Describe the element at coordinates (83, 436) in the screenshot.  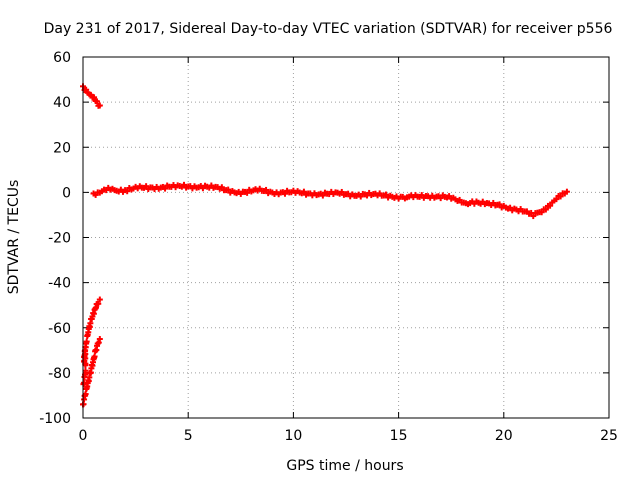
I see `x-tick-label: 0` at that location.